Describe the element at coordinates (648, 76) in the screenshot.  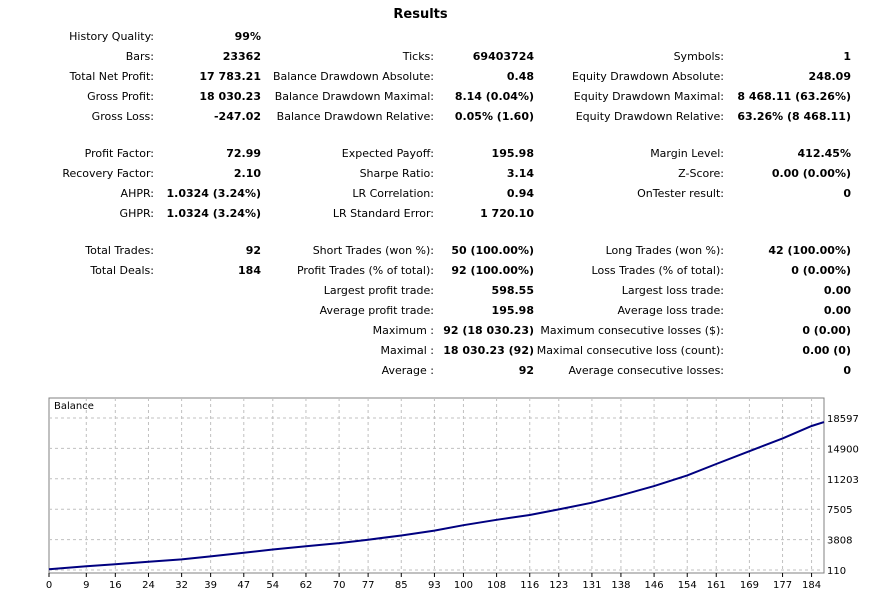
I see `equity-drawdown-absolute-label: Equity Drawdown Absolute:` at that location.